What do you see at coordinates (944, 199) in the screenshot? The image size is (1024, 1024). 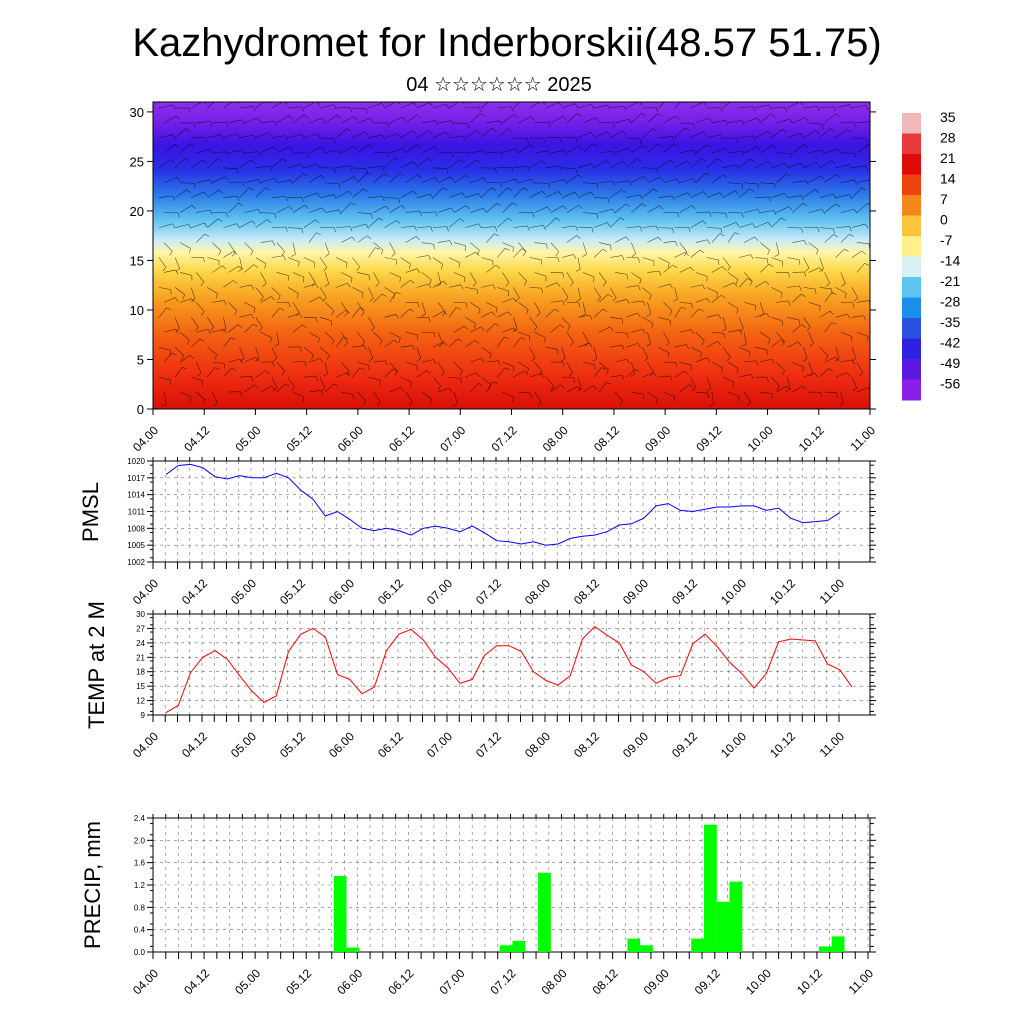 I see `colorbar-label: 7` at bounding box center [944, 199].